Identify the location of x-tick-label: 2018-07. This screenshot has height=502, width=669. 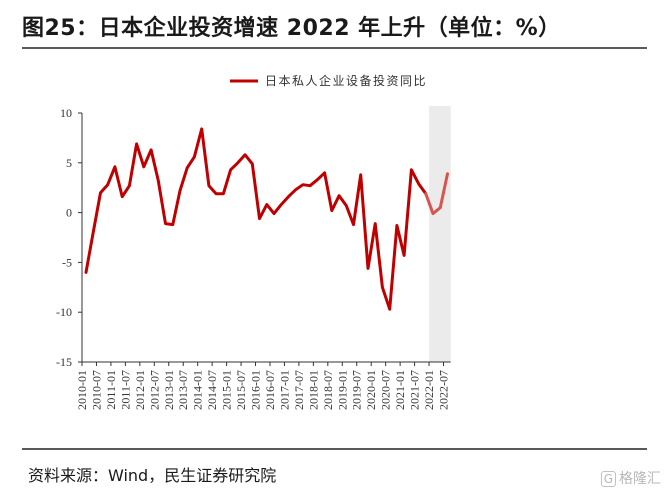
(328, 390).